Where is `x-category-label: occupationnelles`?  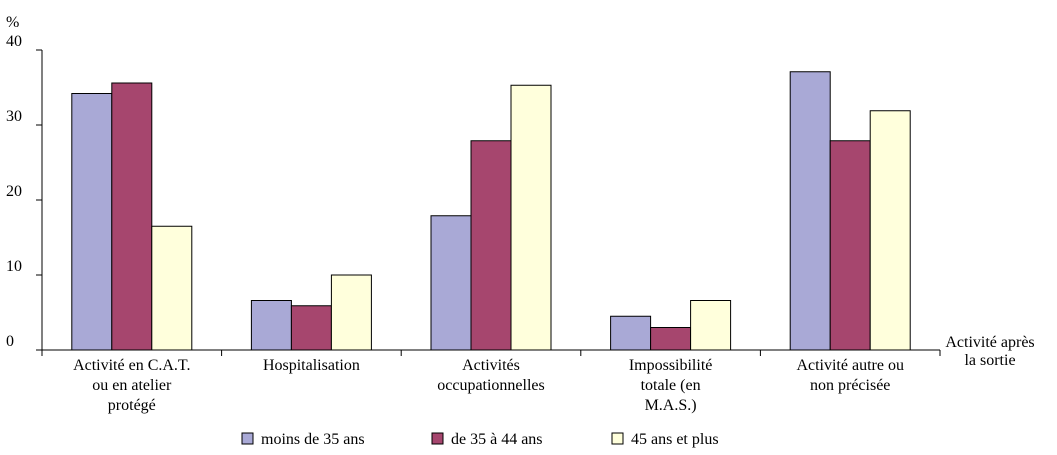
x-category-label: occupationnelles is located at coordinates (491, 385).